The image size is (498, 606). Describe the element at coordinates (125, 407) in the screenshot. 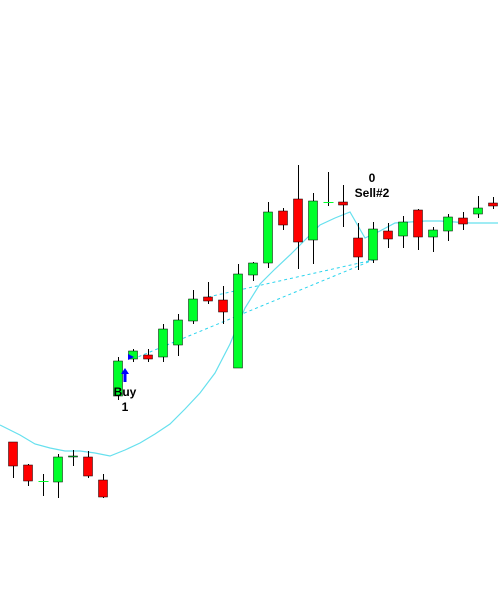

I see `buy-count: 1` at that location.